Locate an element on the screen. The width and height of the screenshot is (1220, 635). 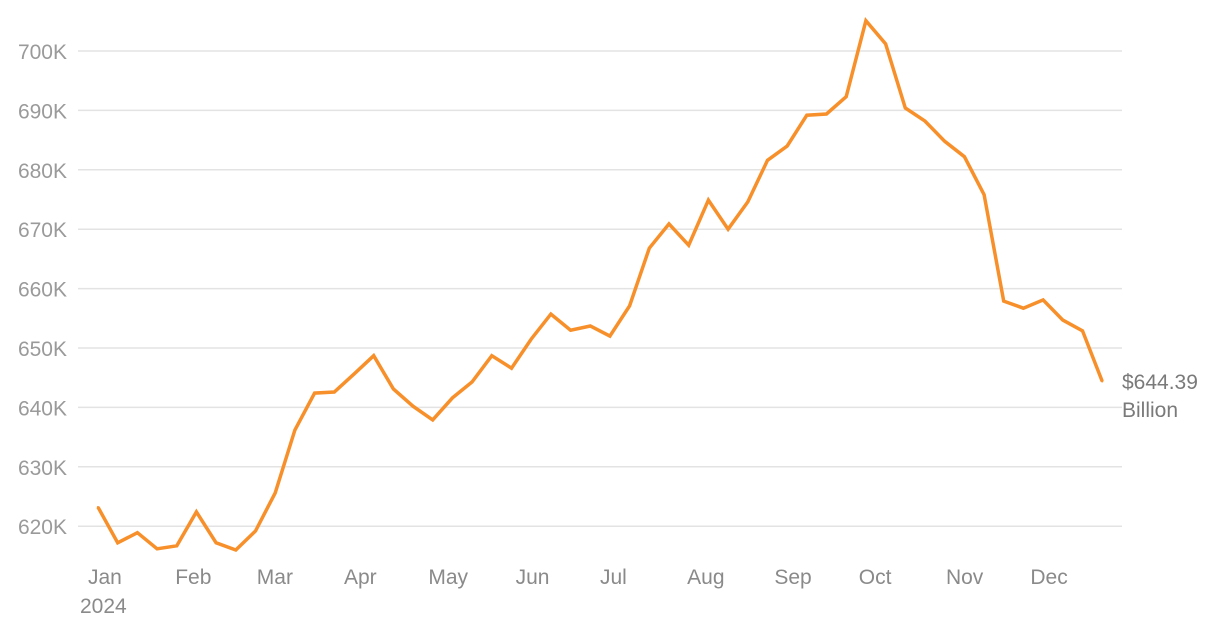
x-tick-label: Nov is located at coordinates (965, 577).